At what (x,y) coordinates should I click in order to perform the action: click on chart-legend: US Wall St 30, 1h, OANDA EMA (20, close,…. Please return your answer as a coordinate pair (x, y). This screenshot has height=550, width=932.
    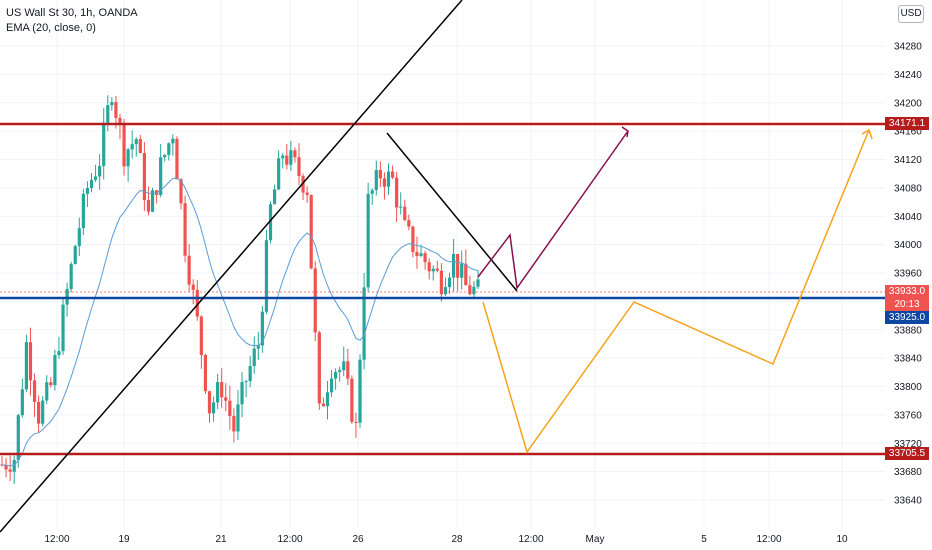
    Looking at the image, I should click on (72, 21).